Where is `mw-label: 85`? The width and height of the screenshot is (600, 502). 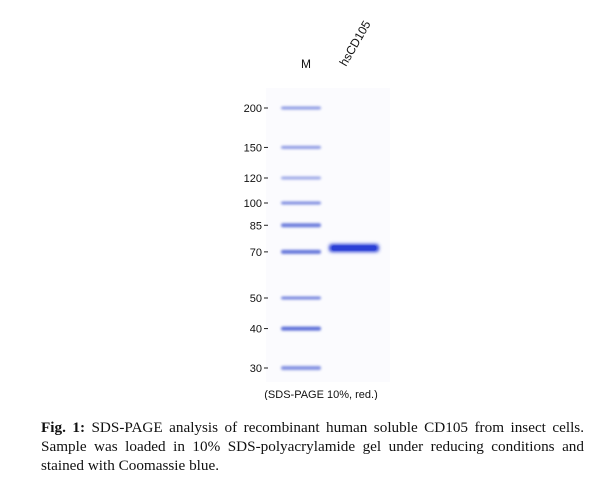 mw-label: 85 is located at coordinates (256, 226).